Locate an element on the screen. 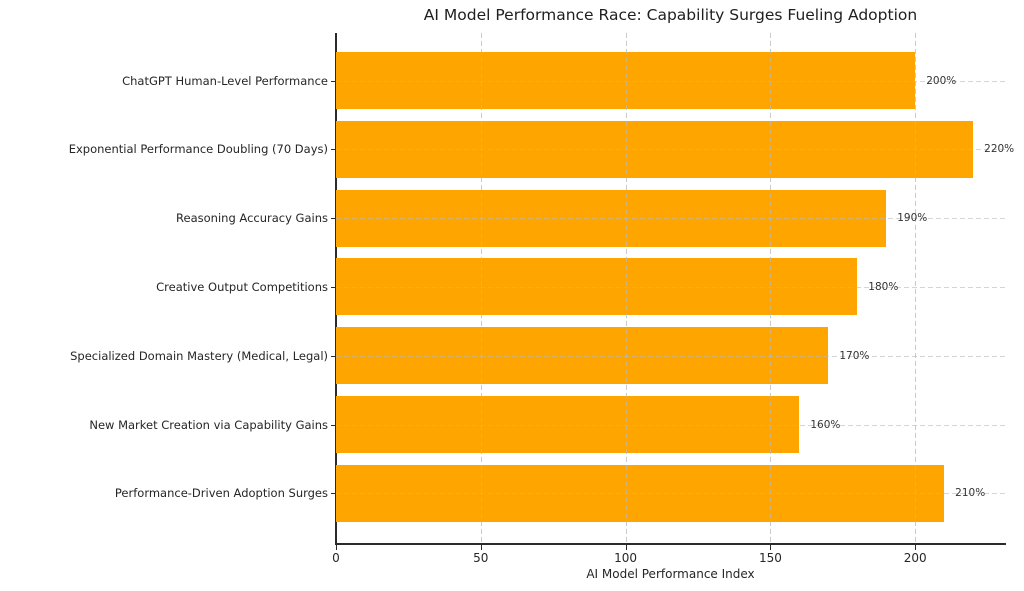  bar-value-label: 190% is located at coordinates (912, 218).